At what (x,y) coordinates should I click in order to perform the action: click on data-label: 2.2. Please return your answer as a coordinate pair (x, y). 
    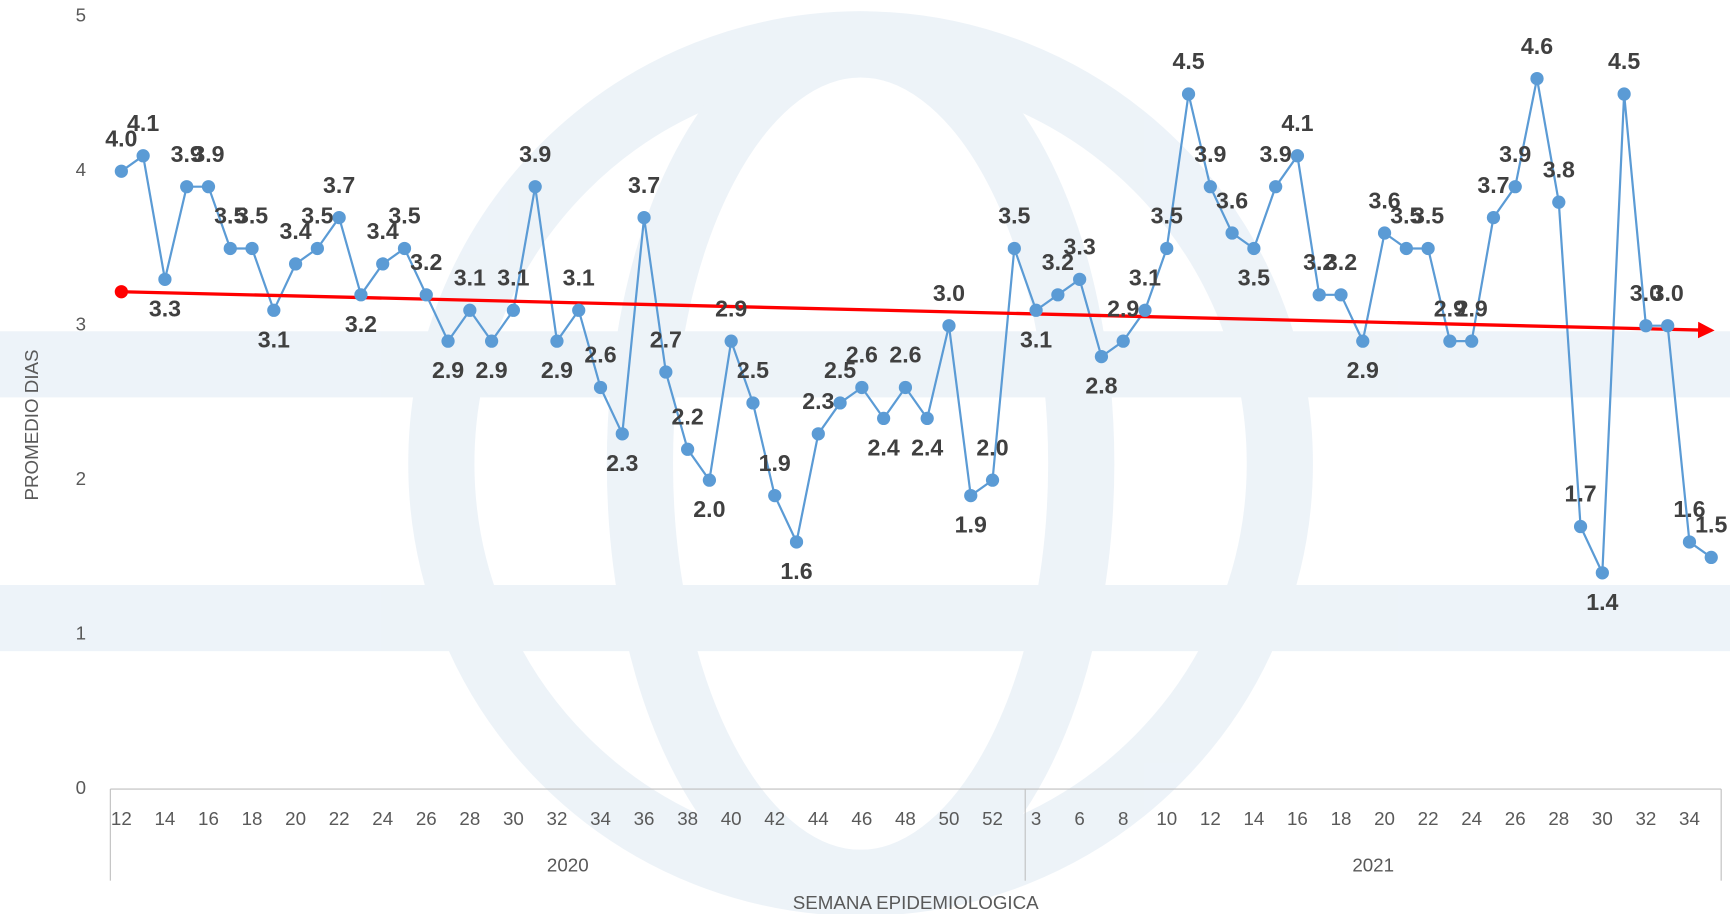
    Looking at the image, I should click on (688, 417).